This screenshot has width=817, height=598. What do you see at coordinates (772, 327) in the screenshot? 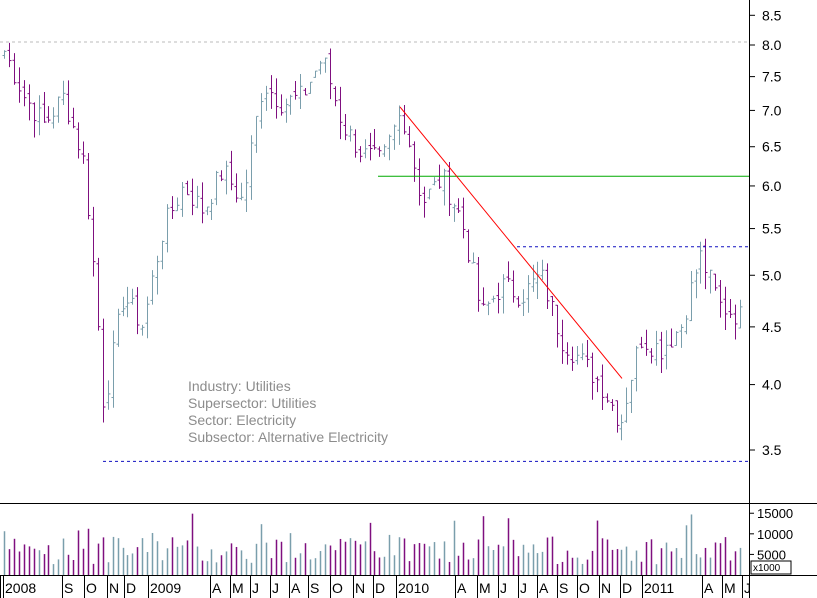
I see `y-tick-label: 4.5` at bounding box center [772, 327].